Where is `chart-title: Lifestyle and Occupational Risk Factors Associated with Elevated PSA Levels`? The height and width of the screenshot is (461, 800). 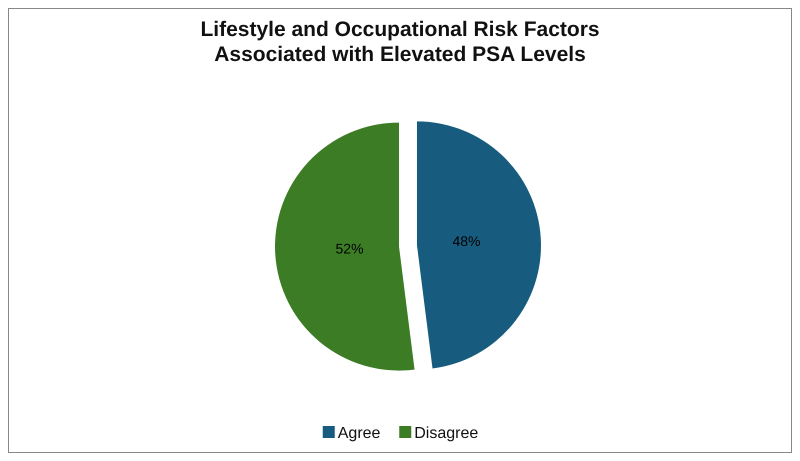
chart-title: Lifestyle and Occupational Risk Factors Associated with Elevated PSA Levels is located at coordinates (400, 42).